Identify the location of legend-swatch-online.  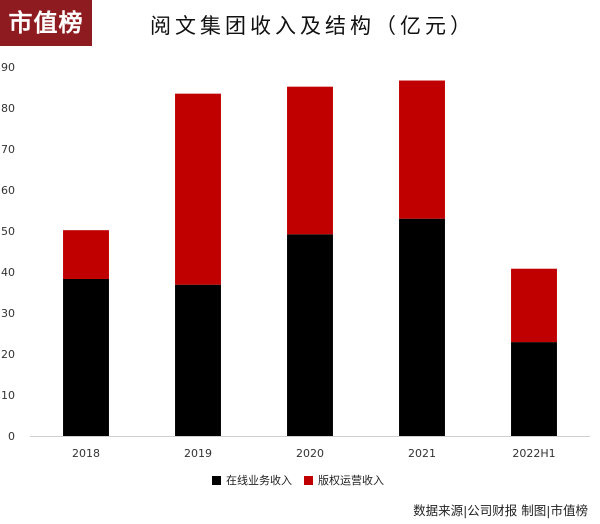
(216, 480).